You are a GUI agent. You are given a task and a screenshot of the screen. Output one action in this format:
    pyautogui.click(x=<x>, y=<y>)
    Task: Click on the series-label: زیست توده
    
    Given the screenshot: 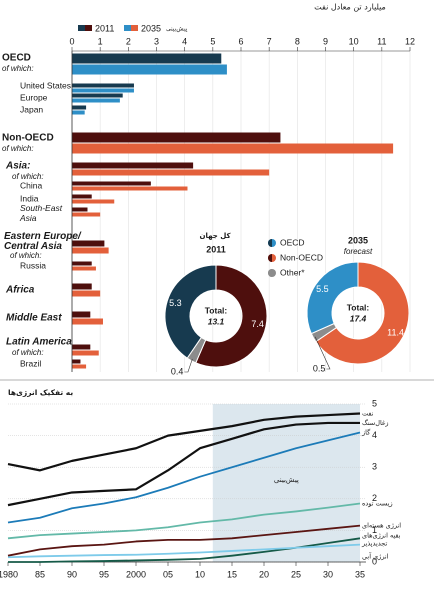 What is the action you would take?
    pyautogui.click(x=377, y=504)
    